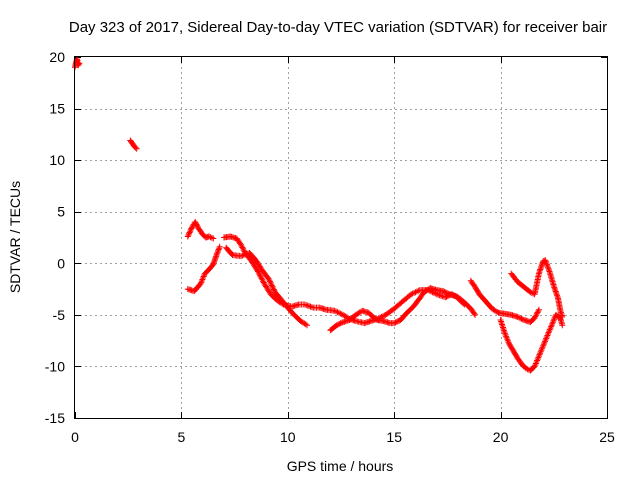 The image size is (640, 480). What do you see at coordinates (57, 109) in the screenshot?
I see `y-tick-label: 15` at bounding box center [57, 109].